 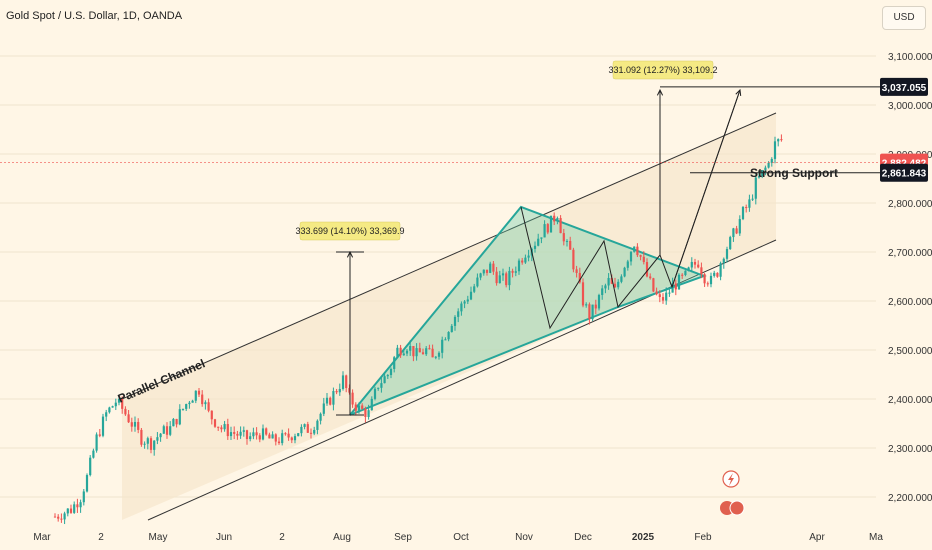 I want to click on price-badge, so click(x=904, y=172).